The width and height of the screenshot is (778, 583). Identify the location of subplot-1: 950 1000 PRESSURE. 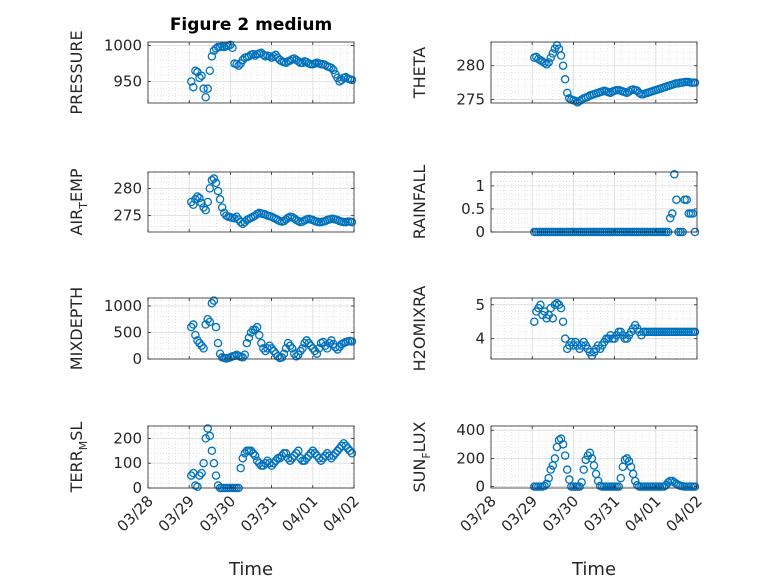
(212, 72).